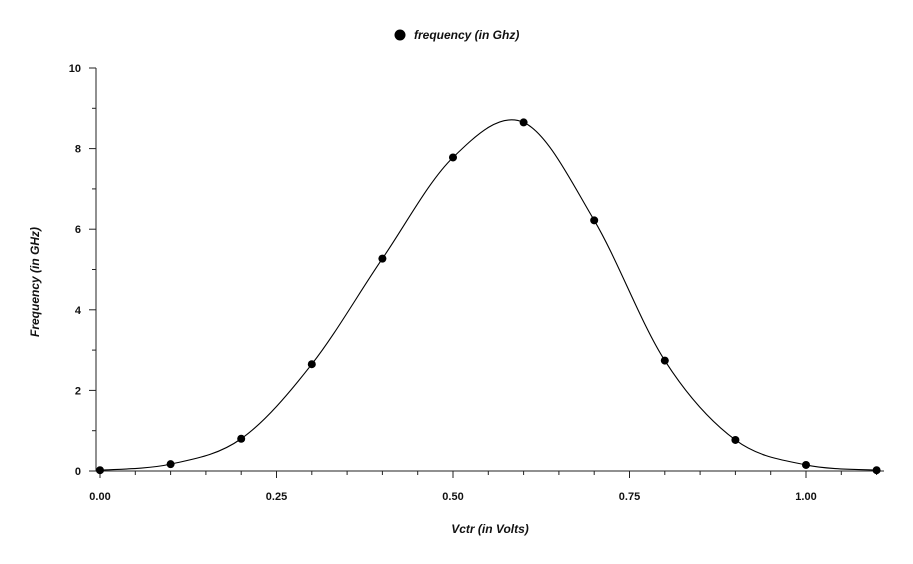 This screenshot has height=564, width=913. Describe the element at coordinates (78, 472) in the screenshot. I see `y-tick-label: 0` at that location.